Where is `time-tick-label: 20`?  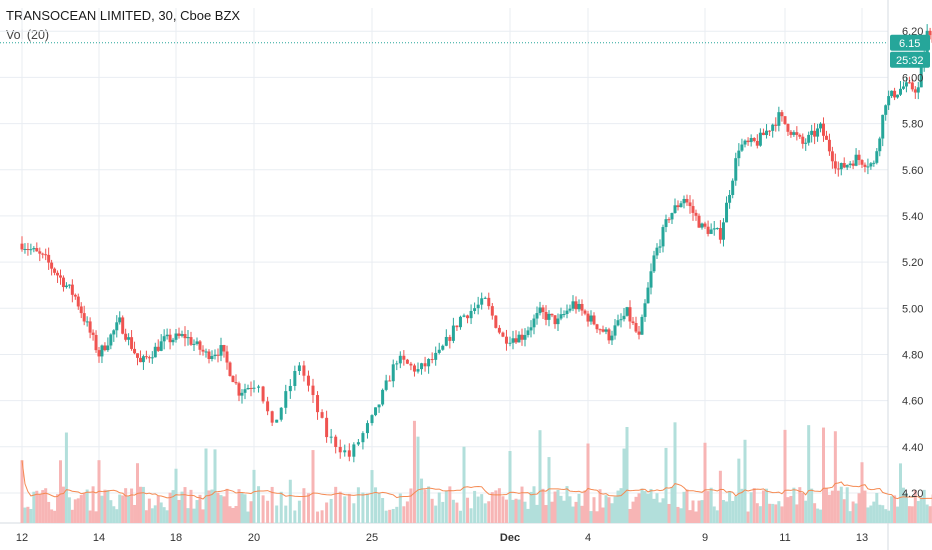 time-tick-label: 20 is located at coordinates (254, 538).